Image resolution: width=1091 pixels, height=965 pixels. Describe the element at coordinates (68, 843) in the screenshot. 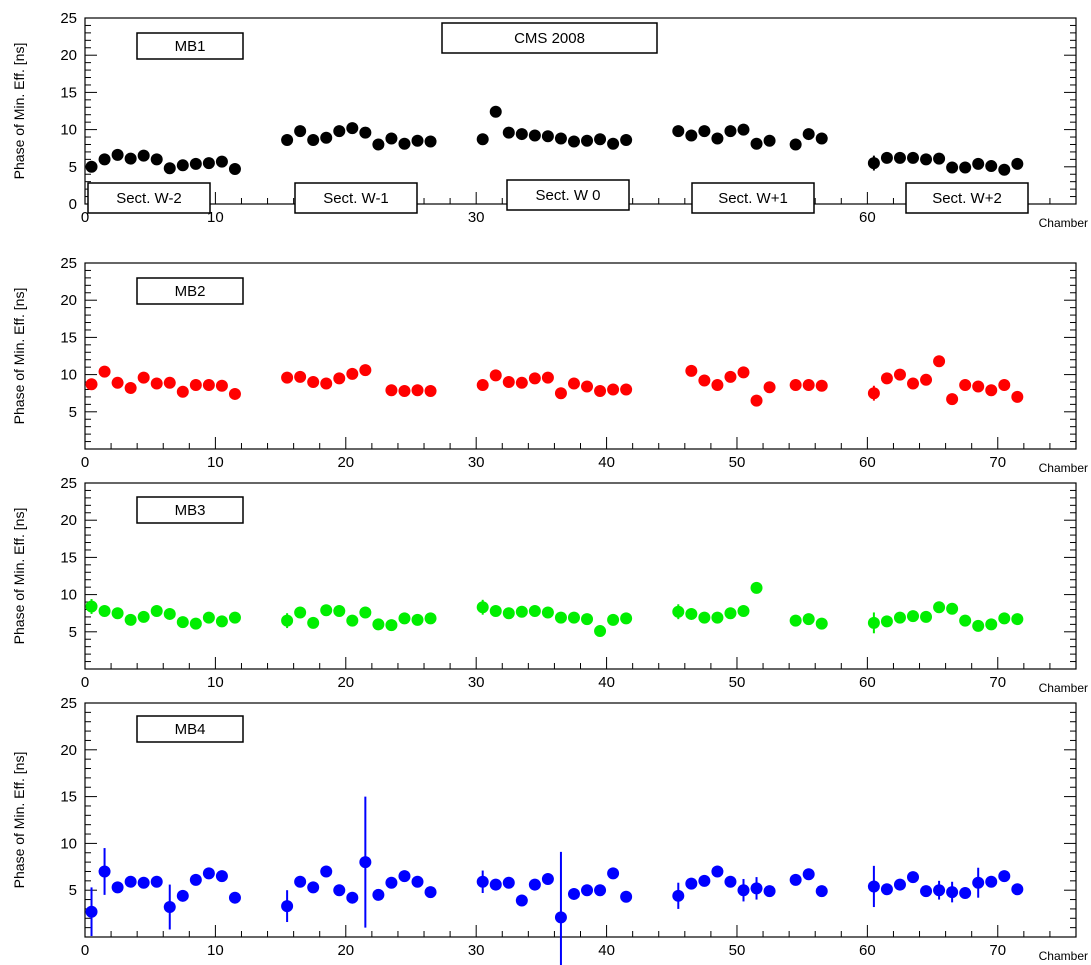

I see `y-tick-label: 10` at that location.